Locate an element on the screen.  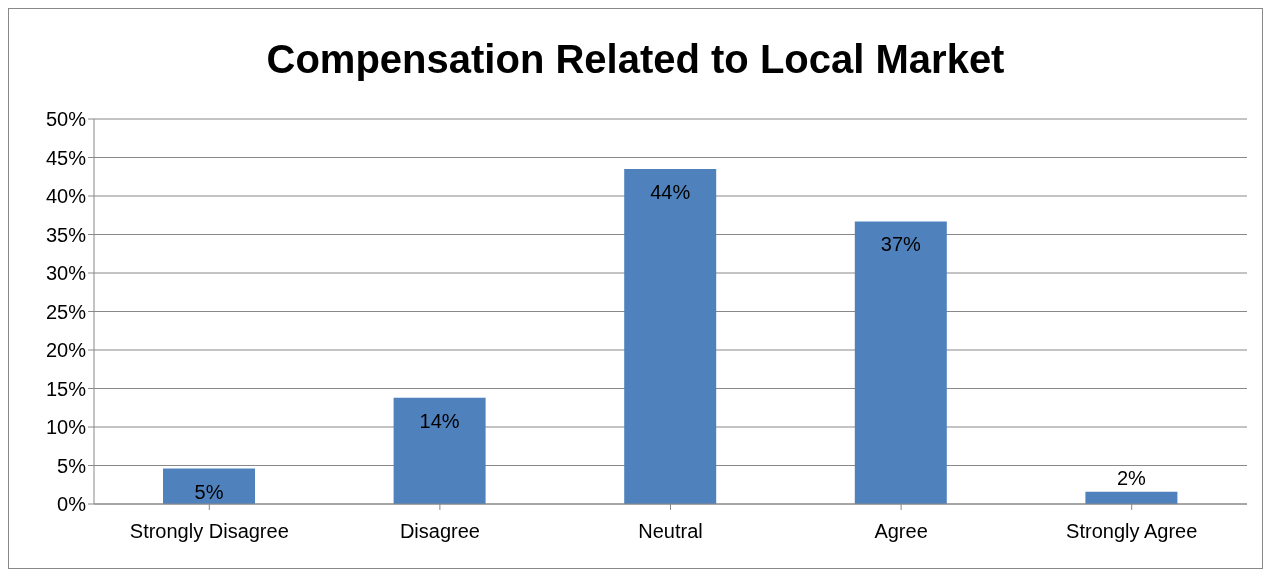
x-tick-label: Neutral is located at coordinates (670, 531).